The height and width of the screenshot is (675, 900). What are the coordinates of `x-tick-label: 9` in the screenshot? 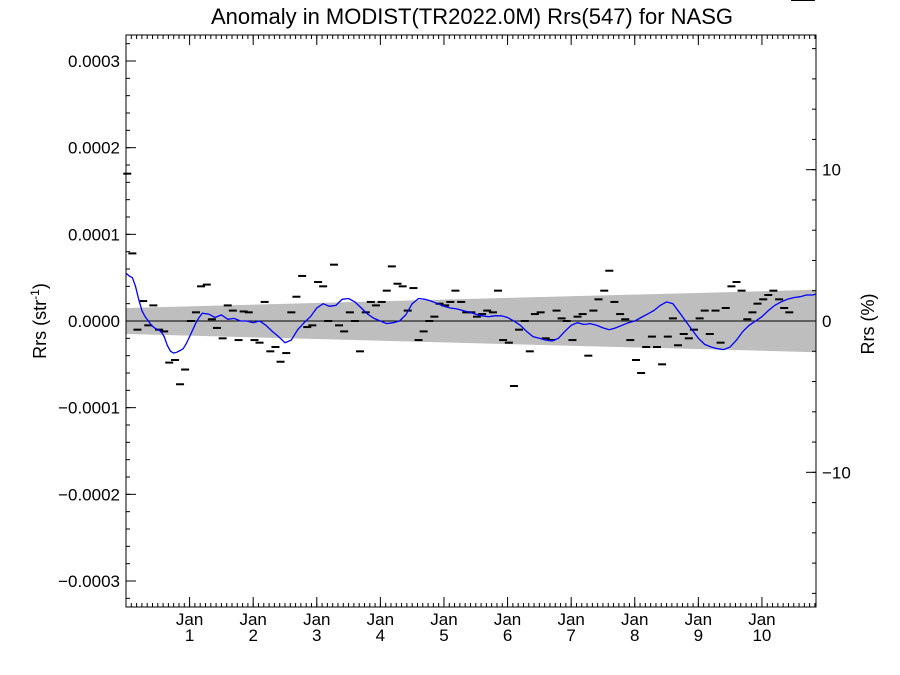 It's located at (698, 635).